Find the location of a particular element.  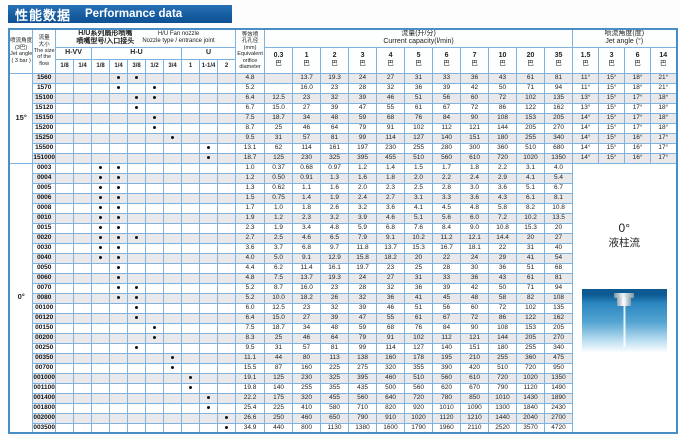

flow-cell: 2700 is located at coordinates (559, 418).